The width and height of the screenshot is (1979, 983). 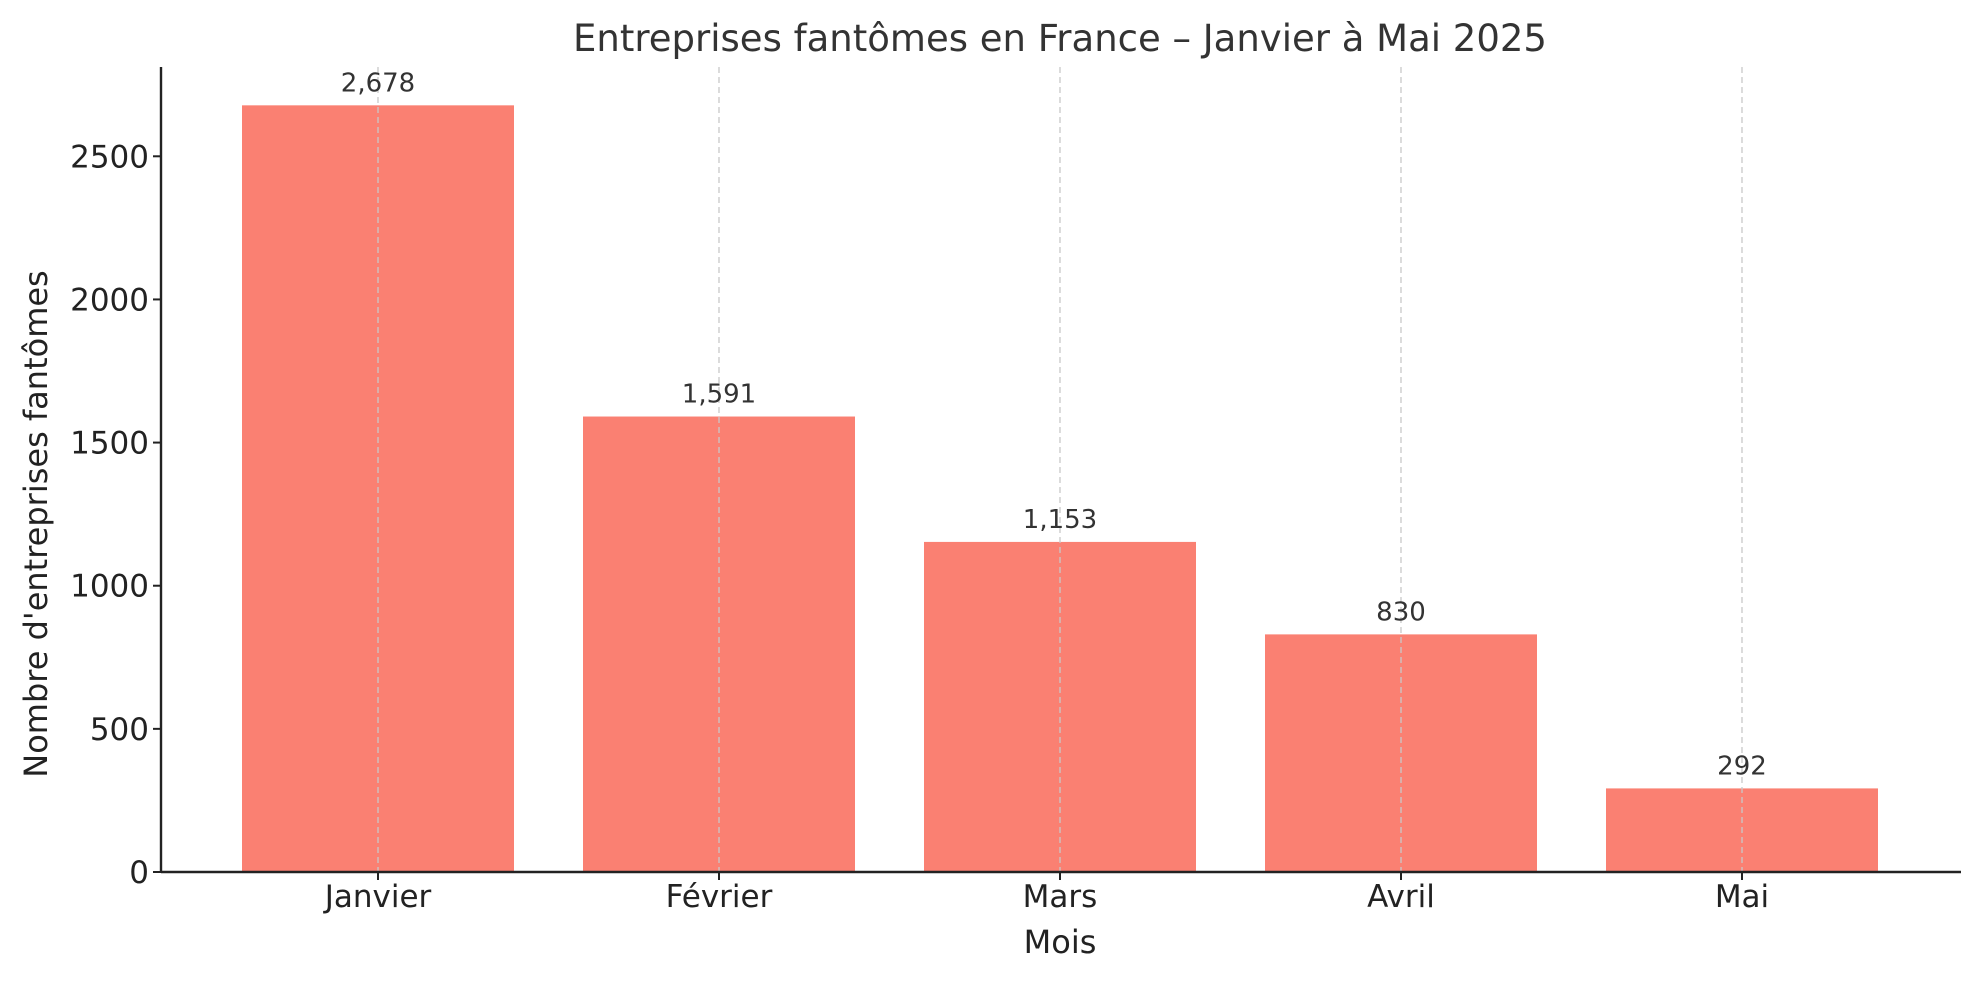 I want to click on y-tick-label: 2500, so click(x=109, y=157).